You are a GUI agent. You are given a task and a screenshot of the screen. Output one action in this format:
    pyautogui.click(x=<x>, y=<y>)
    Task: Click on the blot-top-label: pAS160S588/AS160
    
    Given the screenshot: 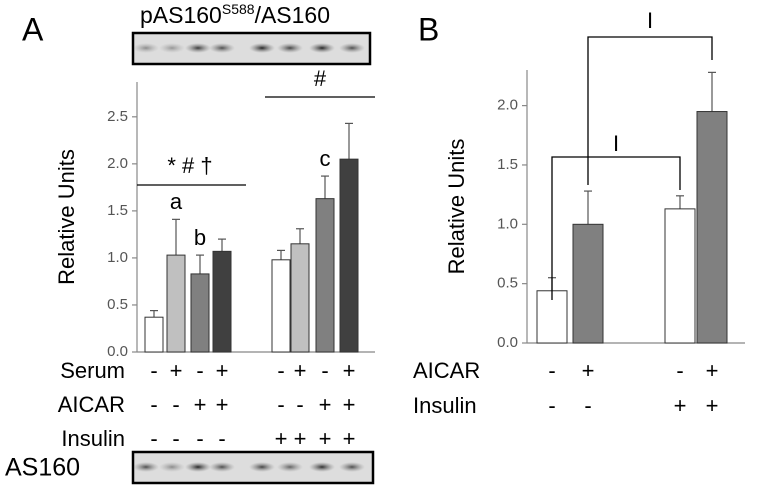 What is the action you would take?
    pyautogui.click(x=235, y=14)
    